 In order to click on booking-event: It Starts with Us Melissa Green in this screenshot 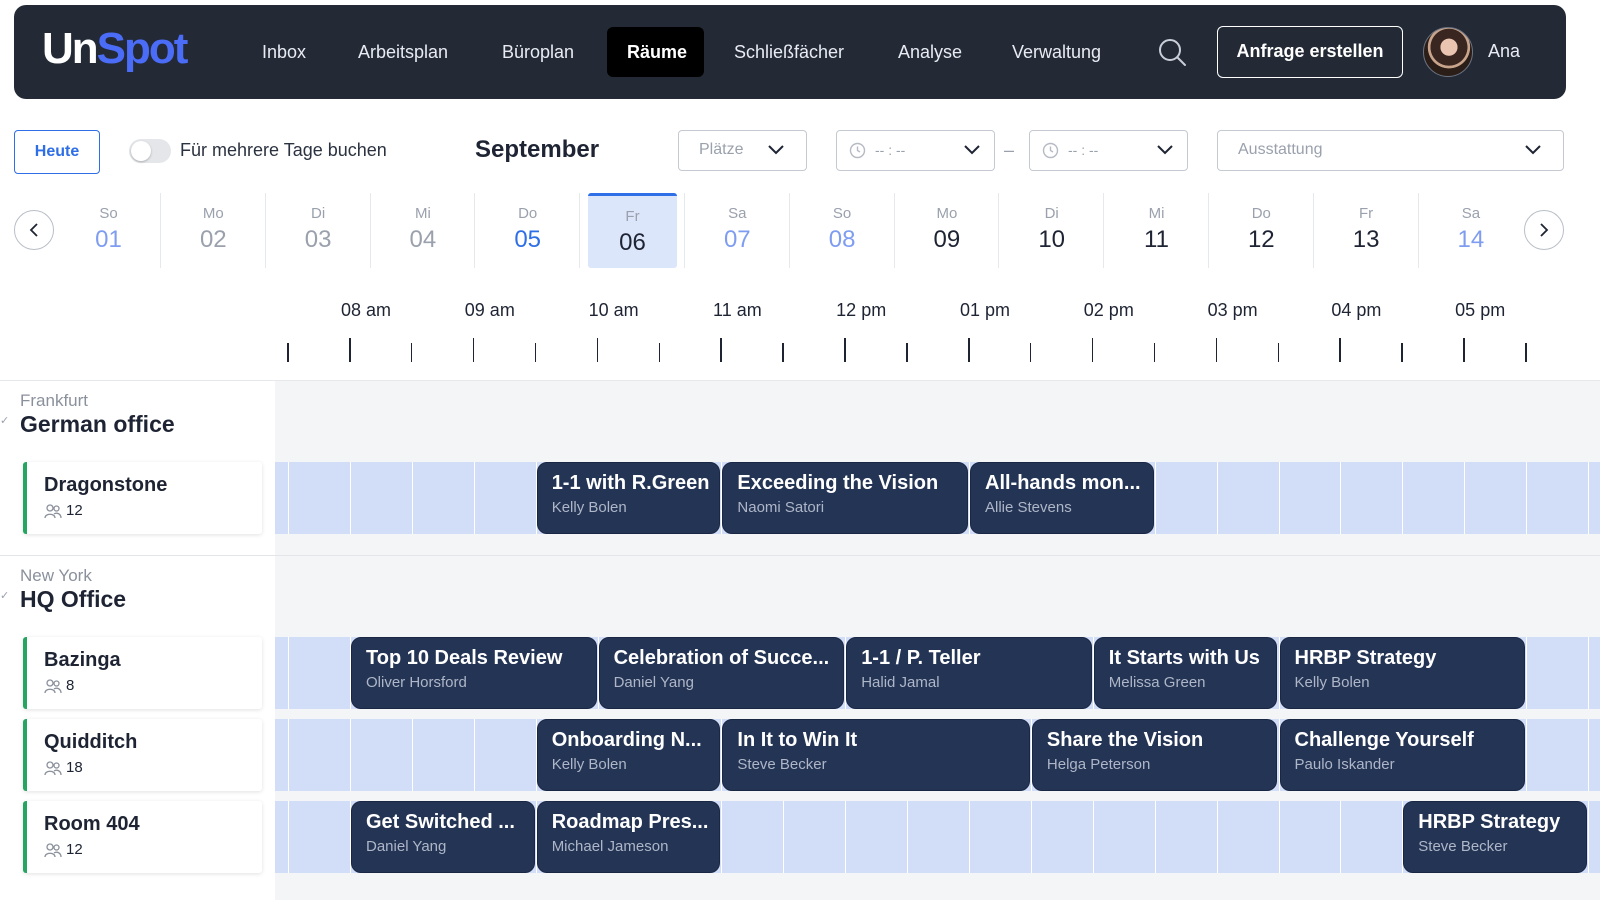, I will do `click(1185, 673)`.